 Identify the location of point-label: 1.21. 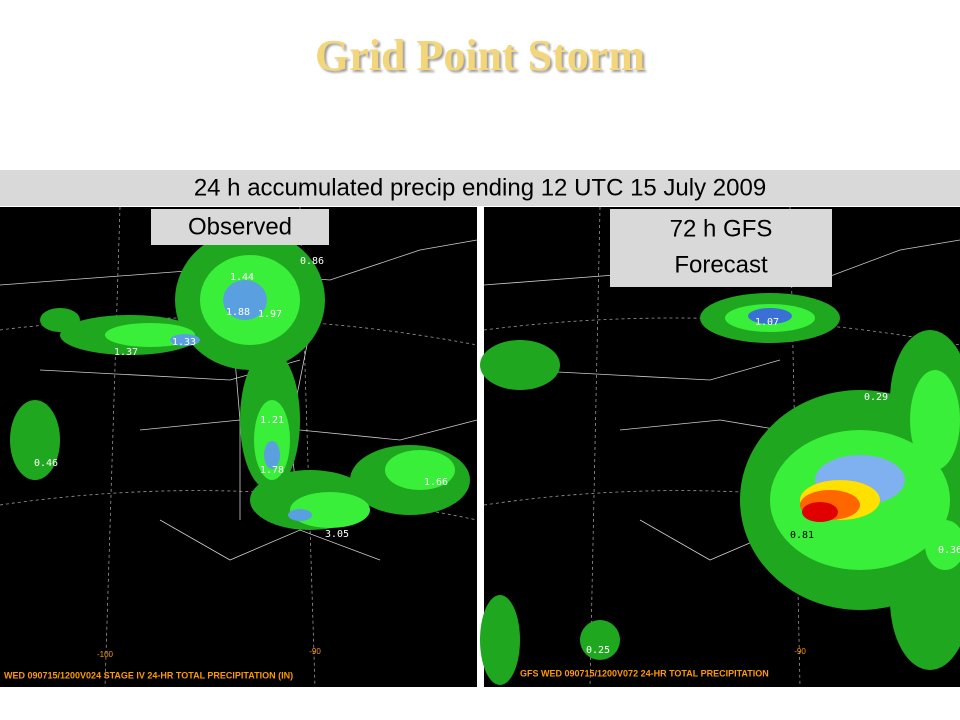
(272, 420).